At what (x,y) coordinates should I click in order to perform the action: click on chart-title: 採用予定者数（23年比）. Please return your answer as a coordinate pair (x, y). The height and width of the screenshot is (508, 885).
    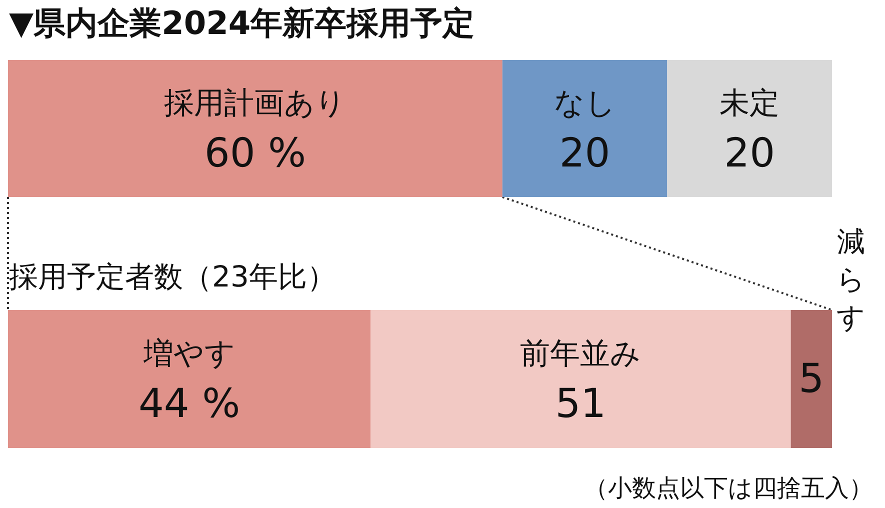
    Looking at the image, I should click on (172, 277).